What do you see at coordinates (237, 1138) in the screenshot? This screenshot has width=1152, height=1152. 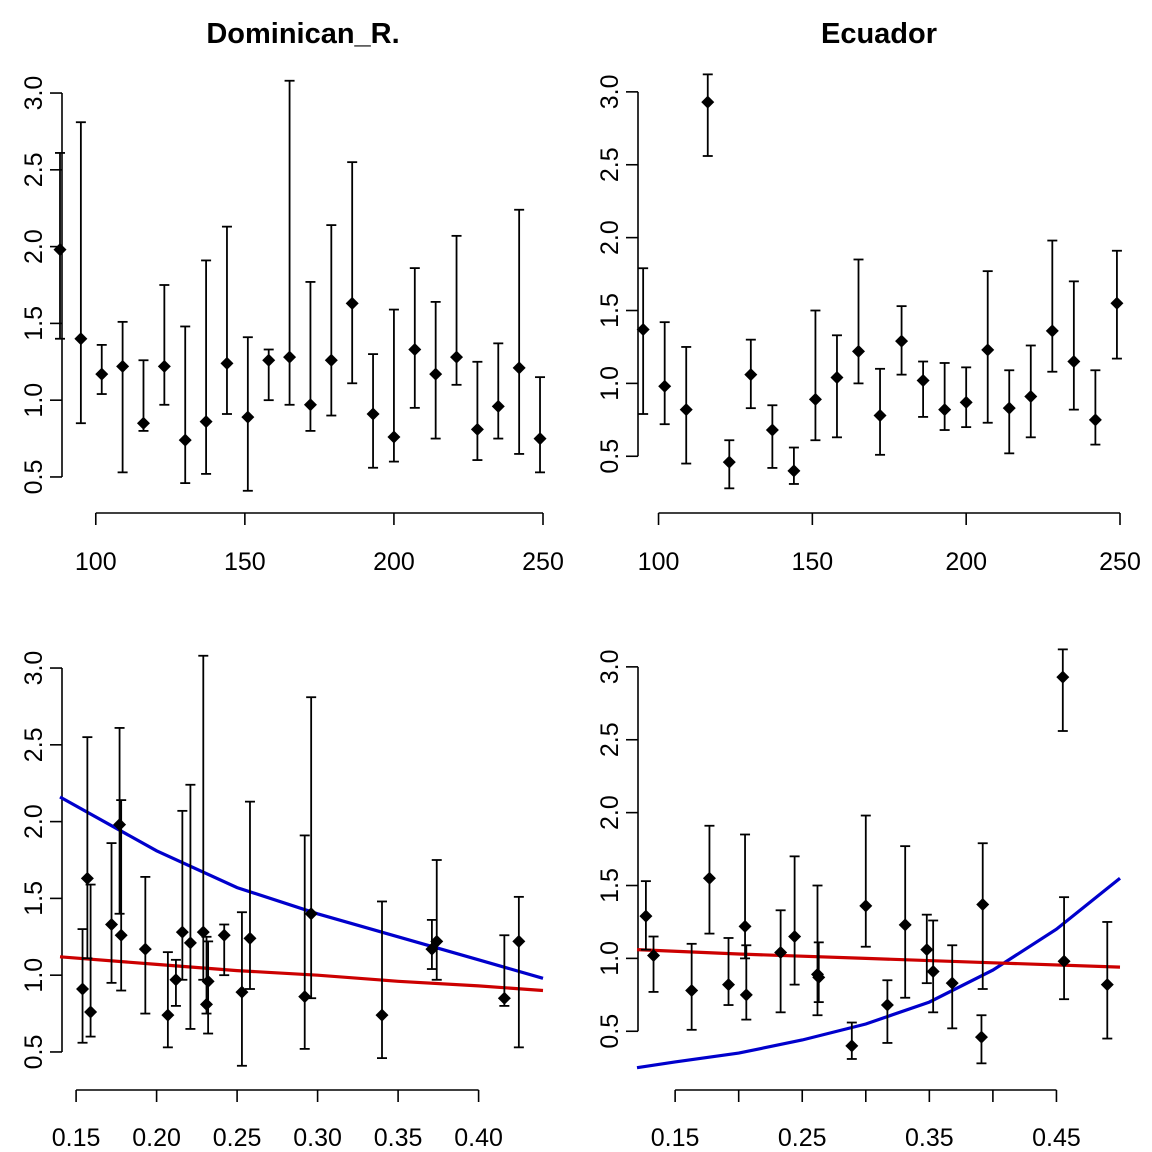 I see `x-tick-label: 0.25` at bounding box center [237, 1138].